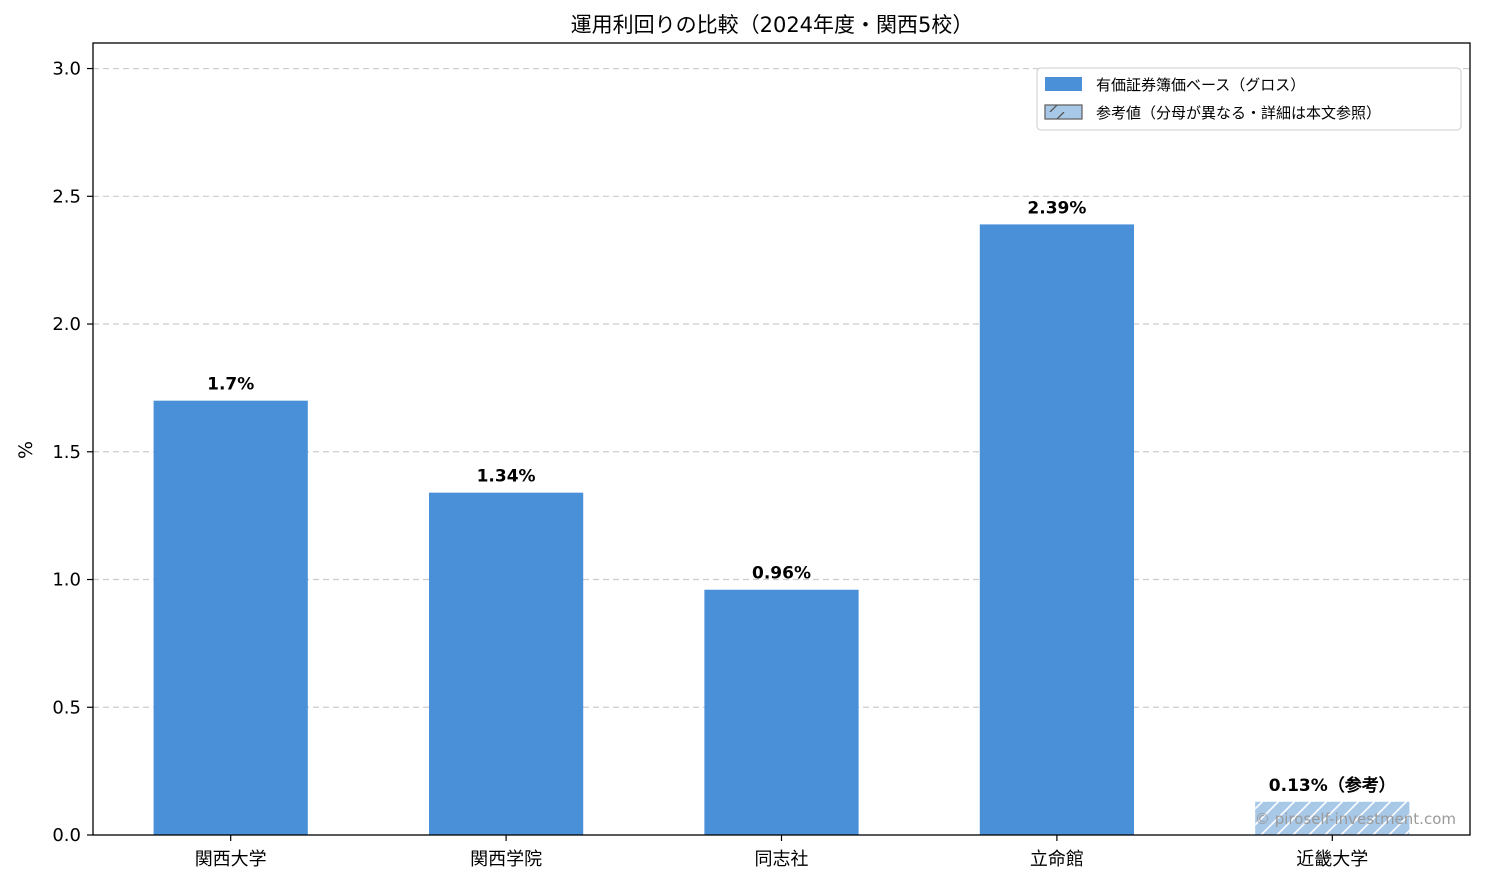 The height and width of the screenshot is (885, 1485). What do you see at coordinates (66, 196) in the screenshot?
I see `y-tick-label: 2.5` at bounding box center [66, 196].